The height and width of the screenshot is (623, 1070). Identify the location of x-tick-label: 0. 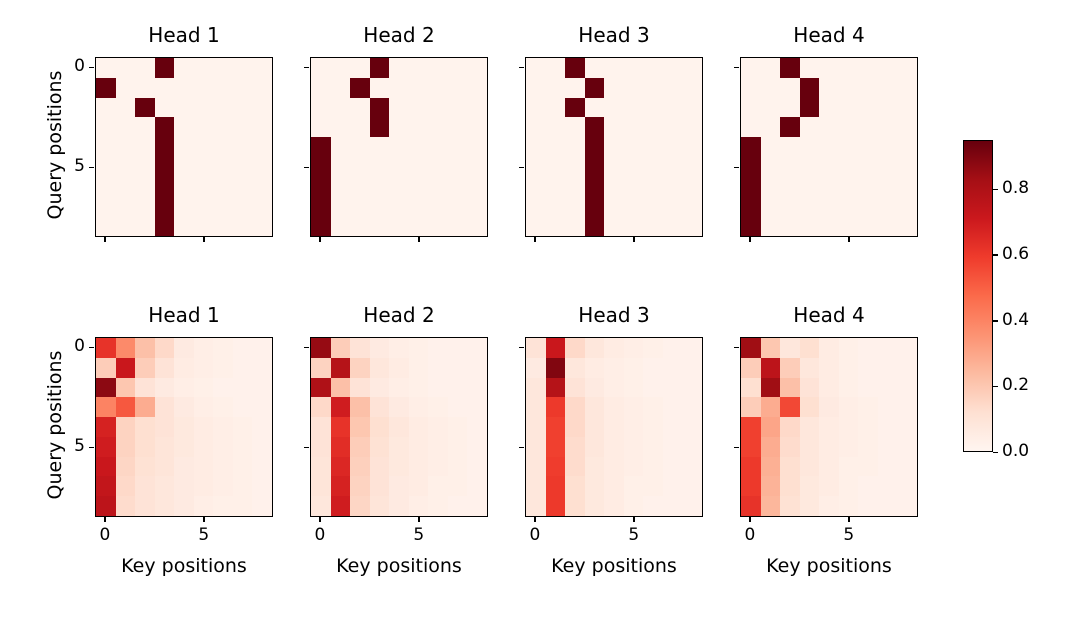
(535, 535).